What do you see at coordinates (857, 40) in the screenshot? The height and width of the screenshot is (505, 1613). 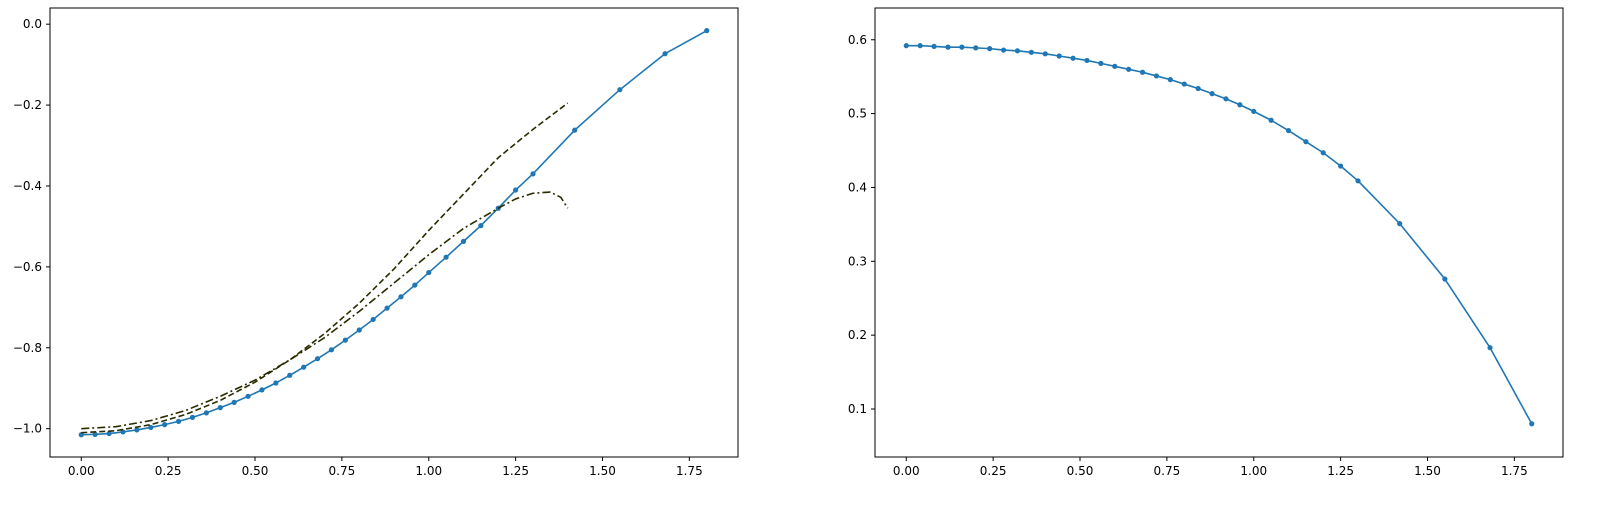 I see `right-chart-y-tick-label: 0.6` at bounding box center [857, 40].